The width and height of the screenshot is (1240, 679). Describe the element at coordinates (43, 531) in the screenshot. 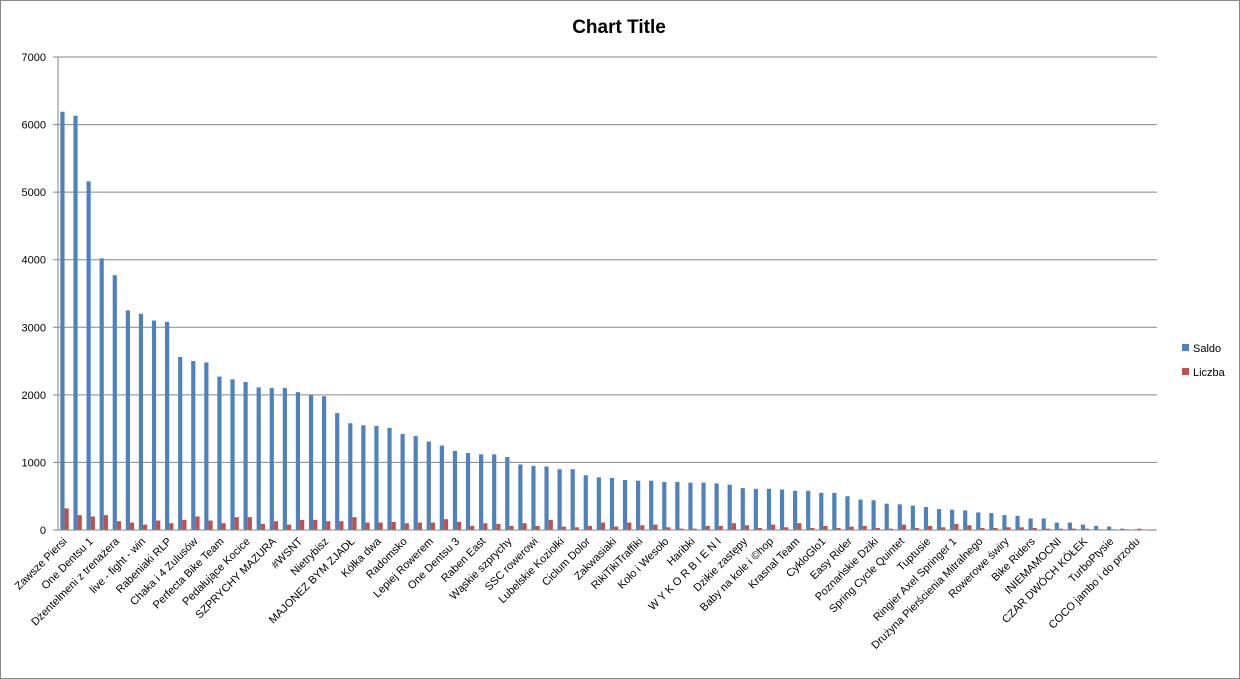

I see `y-tick-label: 0` at that location.